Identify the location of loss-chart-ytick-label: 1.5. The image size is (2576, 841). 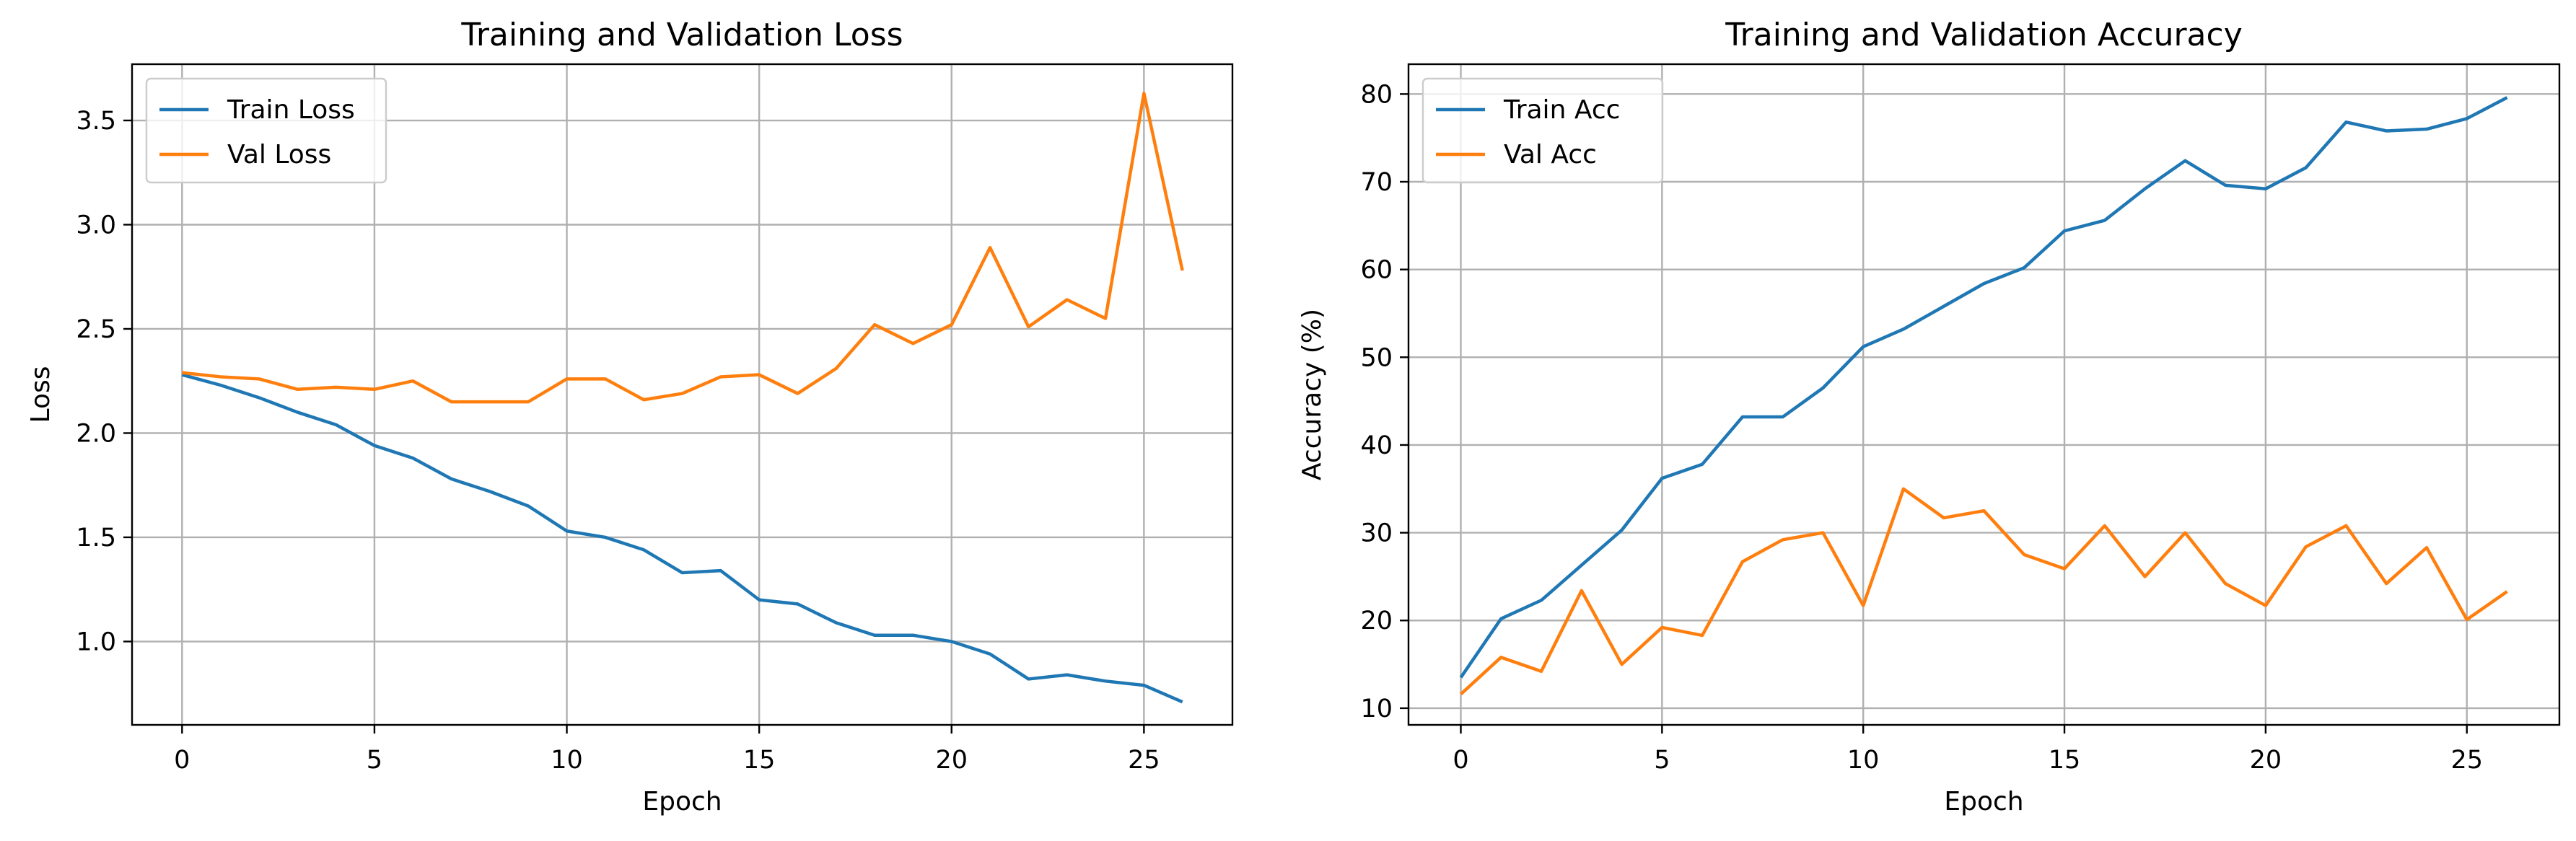
(96, 538).